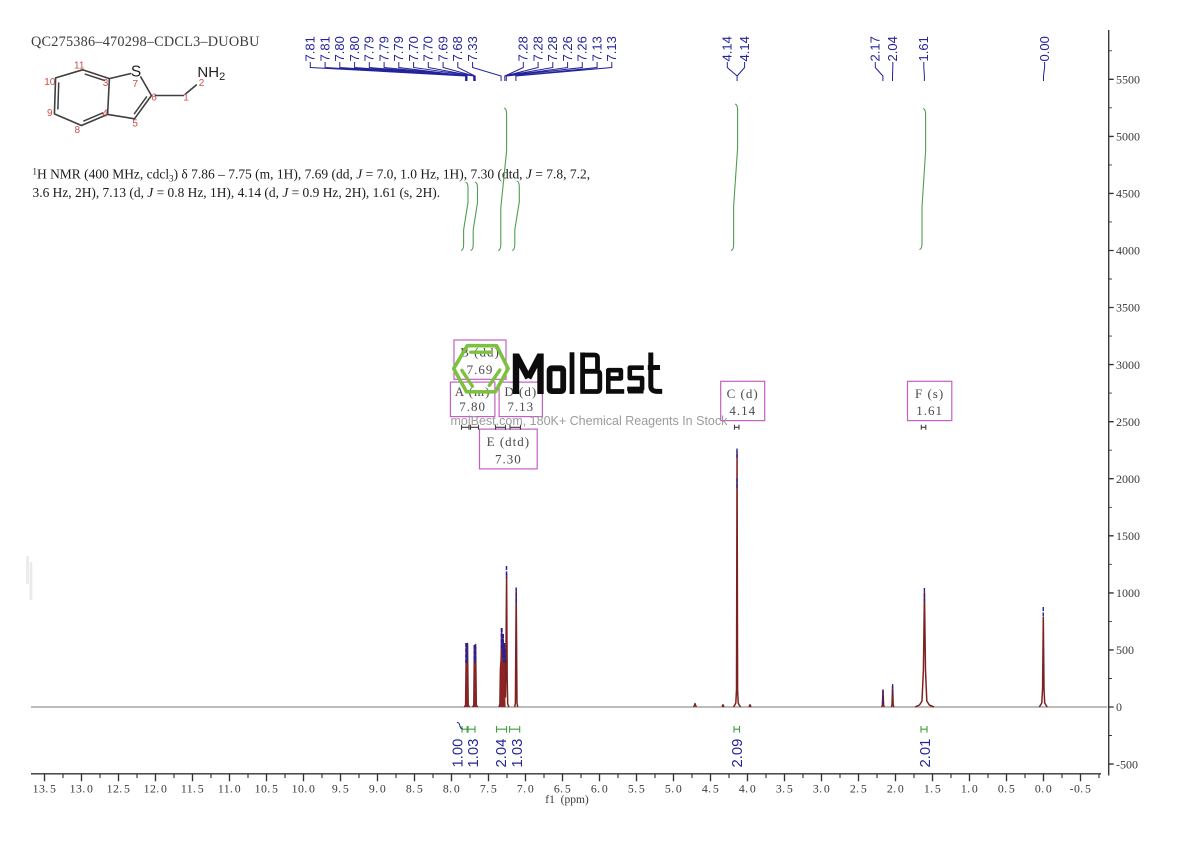  I want to click on svg-text: 2.09, so click(738, 753).